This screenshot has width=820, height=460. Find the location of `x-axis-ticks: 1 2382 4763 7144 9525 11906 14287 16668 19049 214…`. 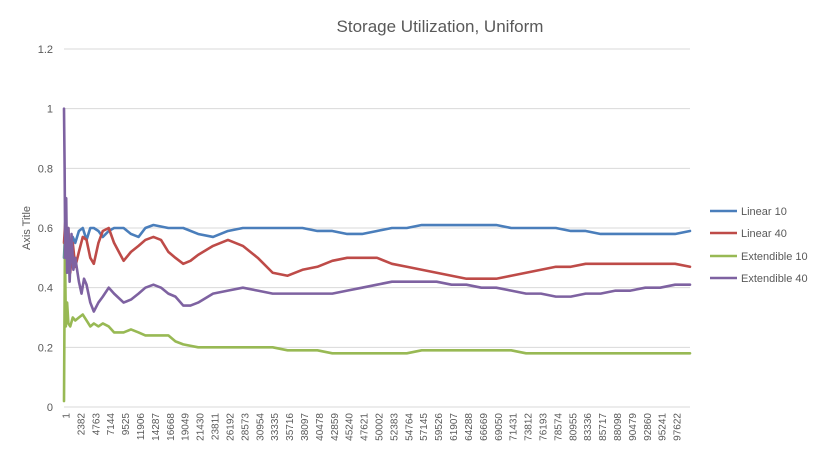

x-axis-ticks: 1 2382 4763 7144 9525 11906 14287 16668 19049 214… is located at coordinates (373, 427).